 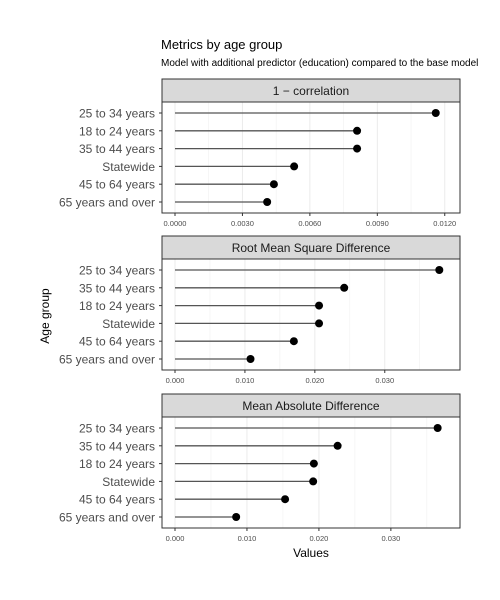 What do you see at coordinates (309, 223) in the screenshot?
I see `x-tick-label: 0.0060` at bounding box center [309, 223].